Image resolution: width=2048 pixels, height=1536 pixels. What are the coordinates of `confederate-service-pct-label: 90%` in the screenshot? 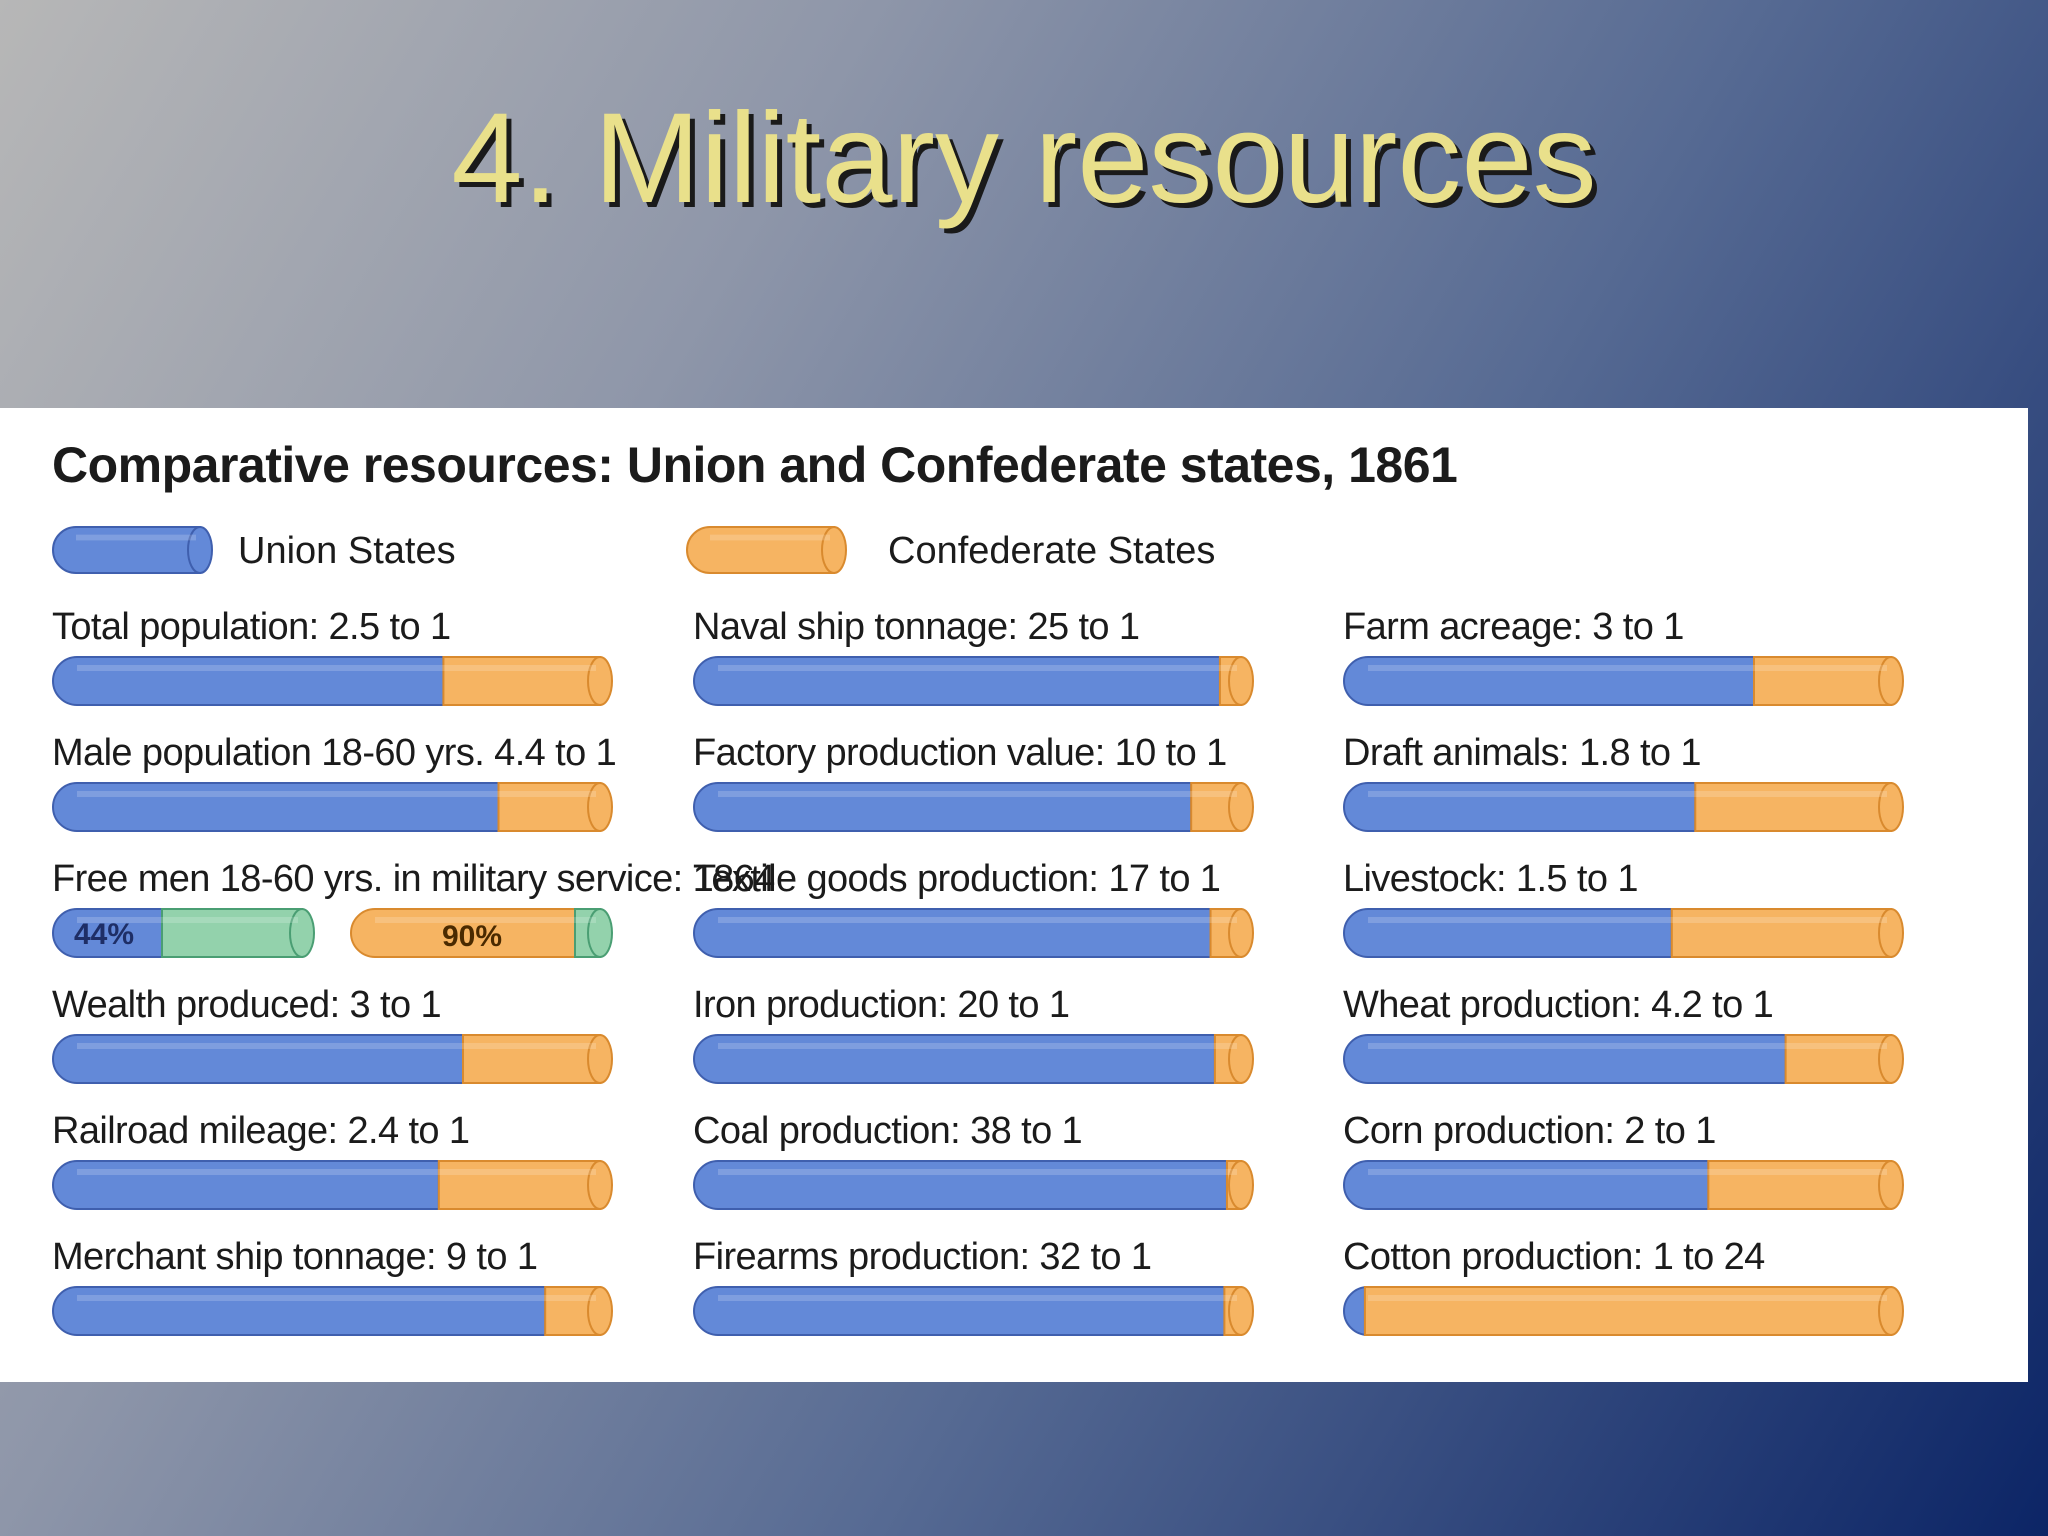 It's located at (472, 936).